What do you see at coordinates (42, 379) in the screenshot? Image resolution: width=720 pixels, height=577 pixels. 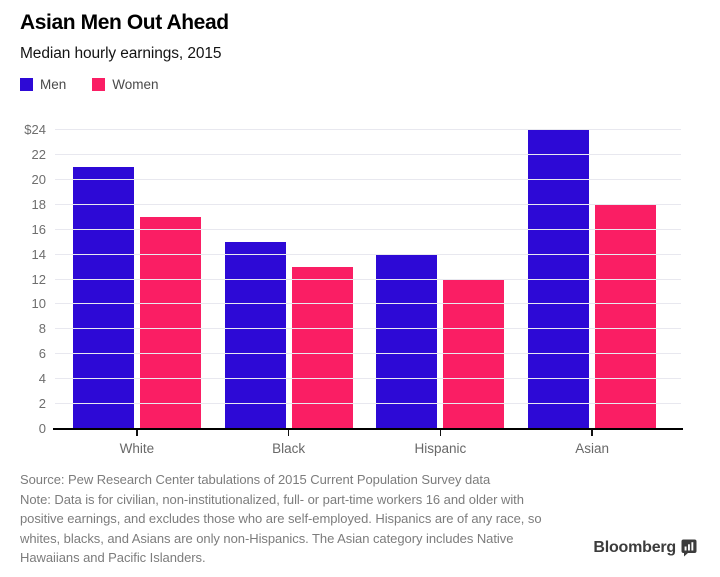 I see `y-axis-tick-label: 4` at bounding box center [42, 379].